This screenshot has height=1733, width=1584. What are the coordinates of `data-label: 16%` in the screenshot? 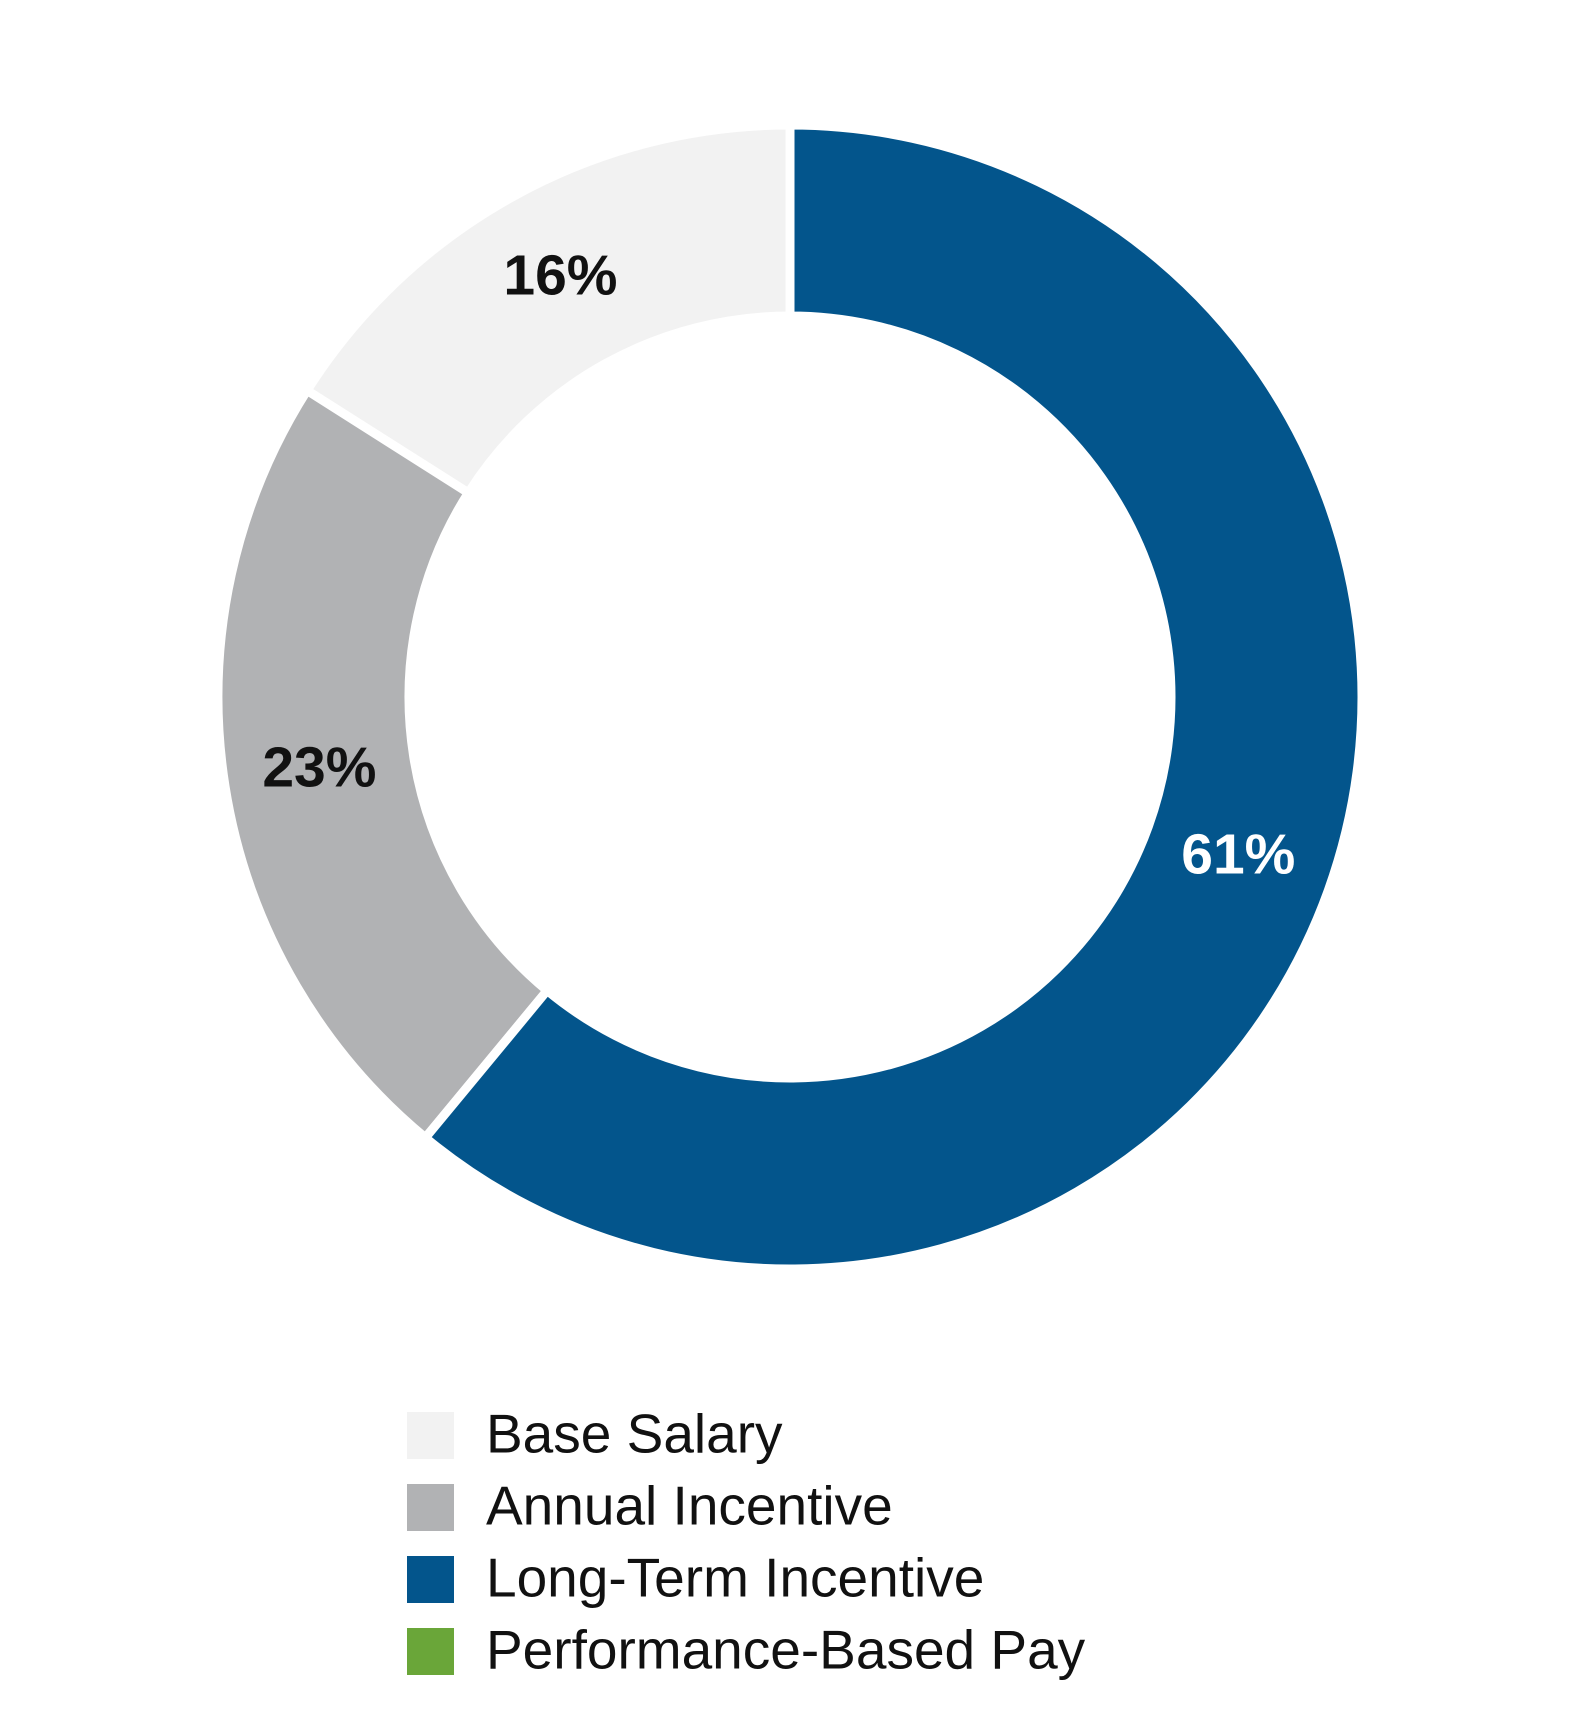 It's located at (560, 276).